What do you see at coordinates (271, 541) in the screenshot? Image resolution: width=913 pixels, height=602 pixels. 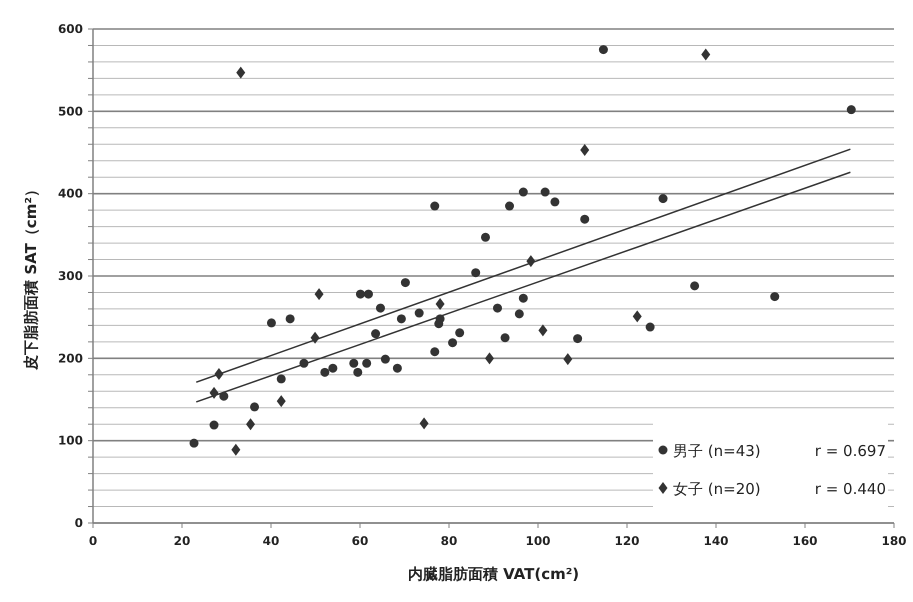 I see `x-tick-label: 40` at bounding box center [271, 541].